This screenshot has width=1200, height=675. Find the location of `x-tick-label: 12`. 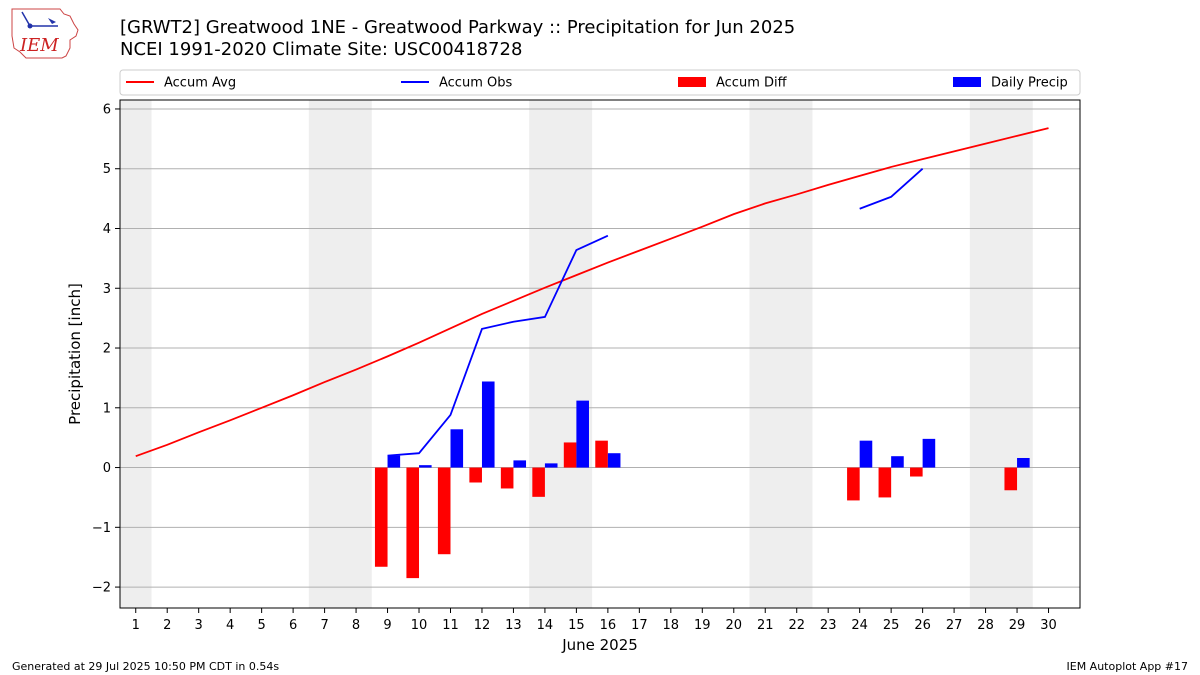

x-tick-label: 12 is located at coordinates (482, 625).